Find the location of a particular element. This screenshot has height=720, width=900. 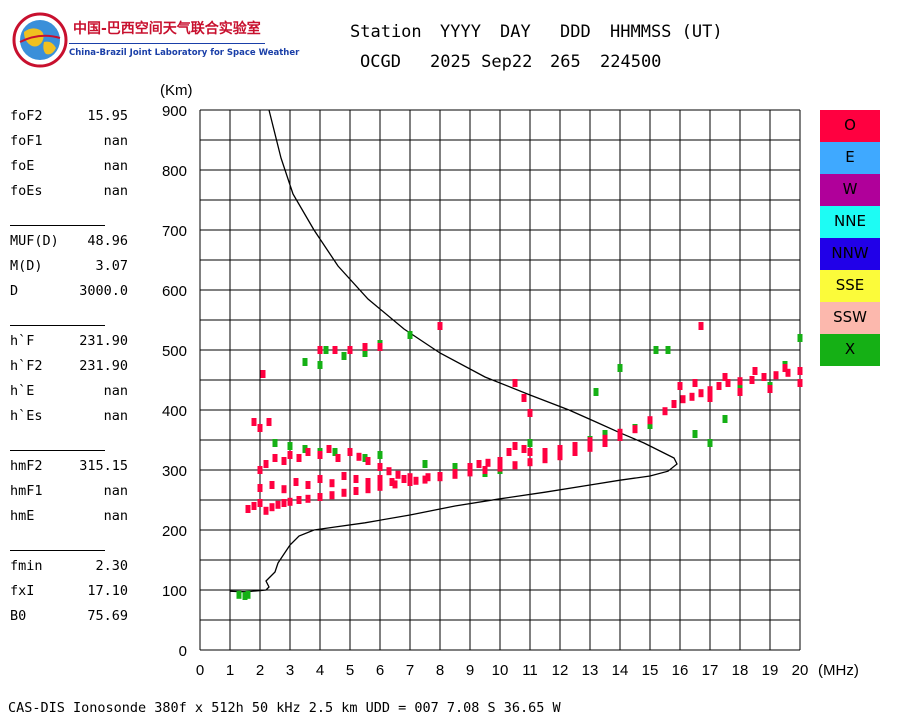

param-key: foEs is located at coordinates (26, 191).